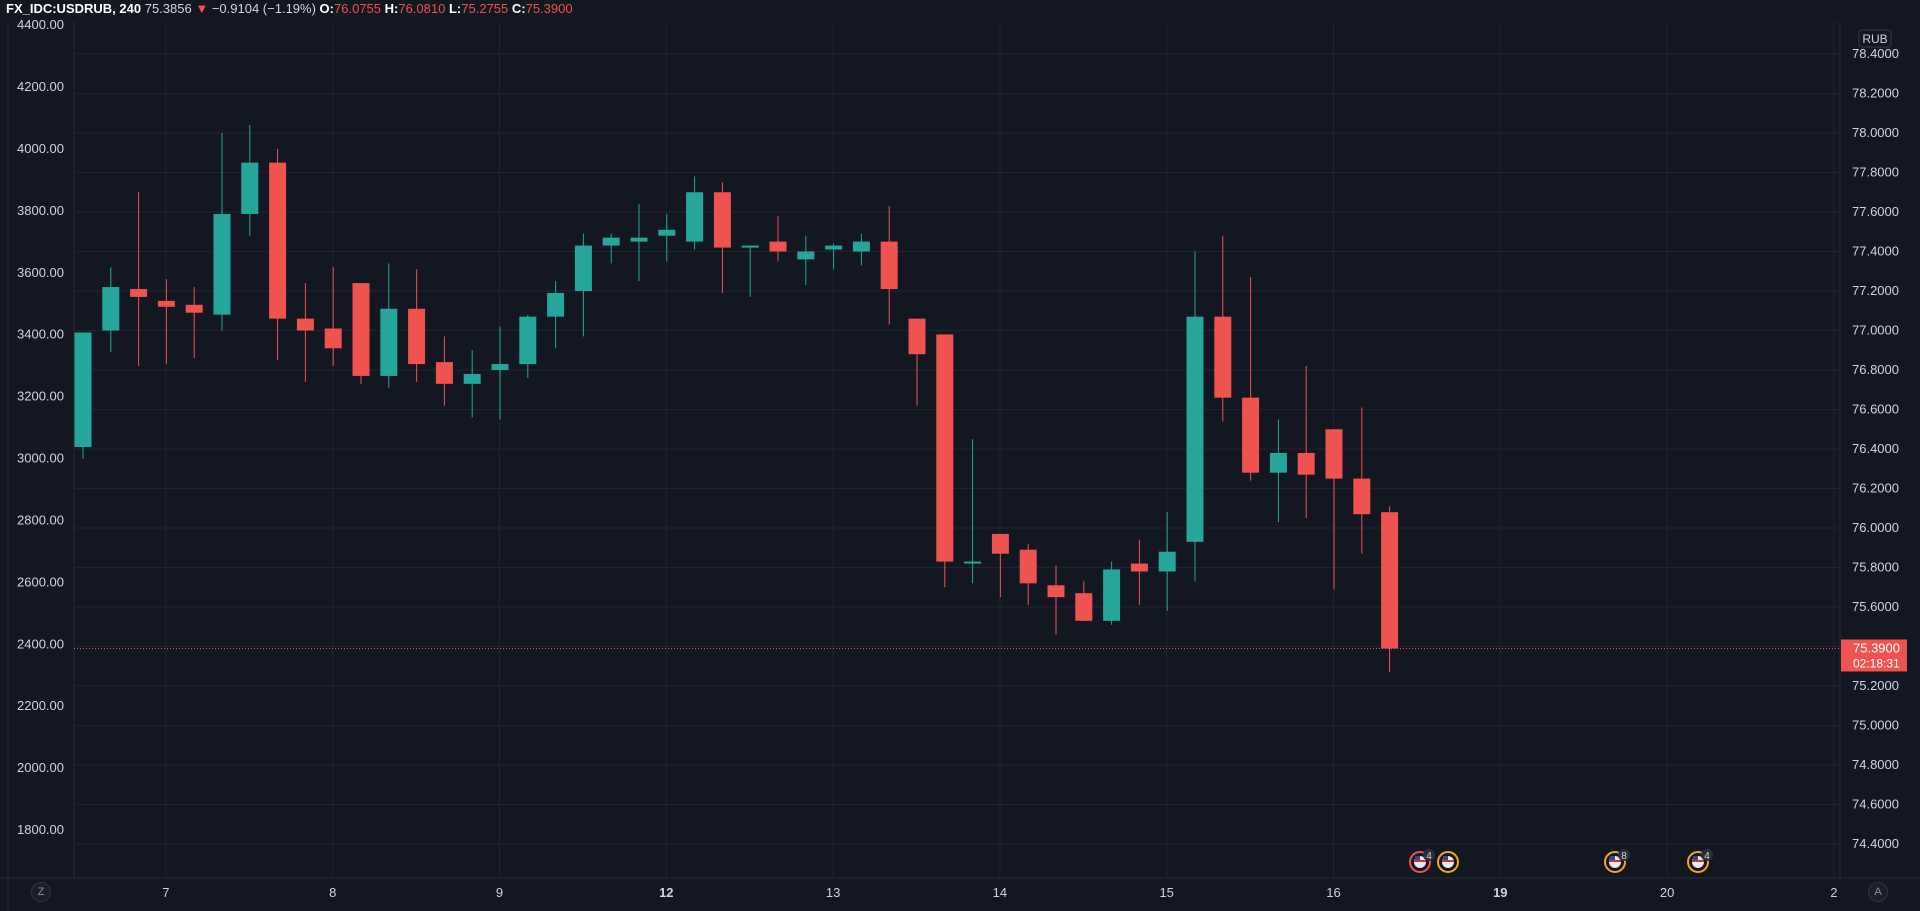 This screenshot has width=1920, height=911. Describe the element at coordinates (357, 8) in the screenshot. I see `open-value: 76.0755` at that location.